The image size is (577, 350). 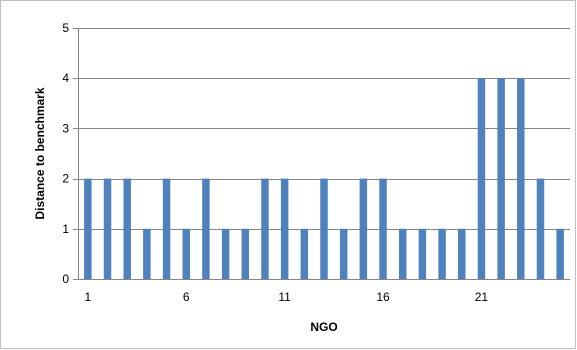 What do you see at coordinates (482, 297) in the screenshot?
I see `x-tick-label-21: 21` at bounding box center [482, 297].